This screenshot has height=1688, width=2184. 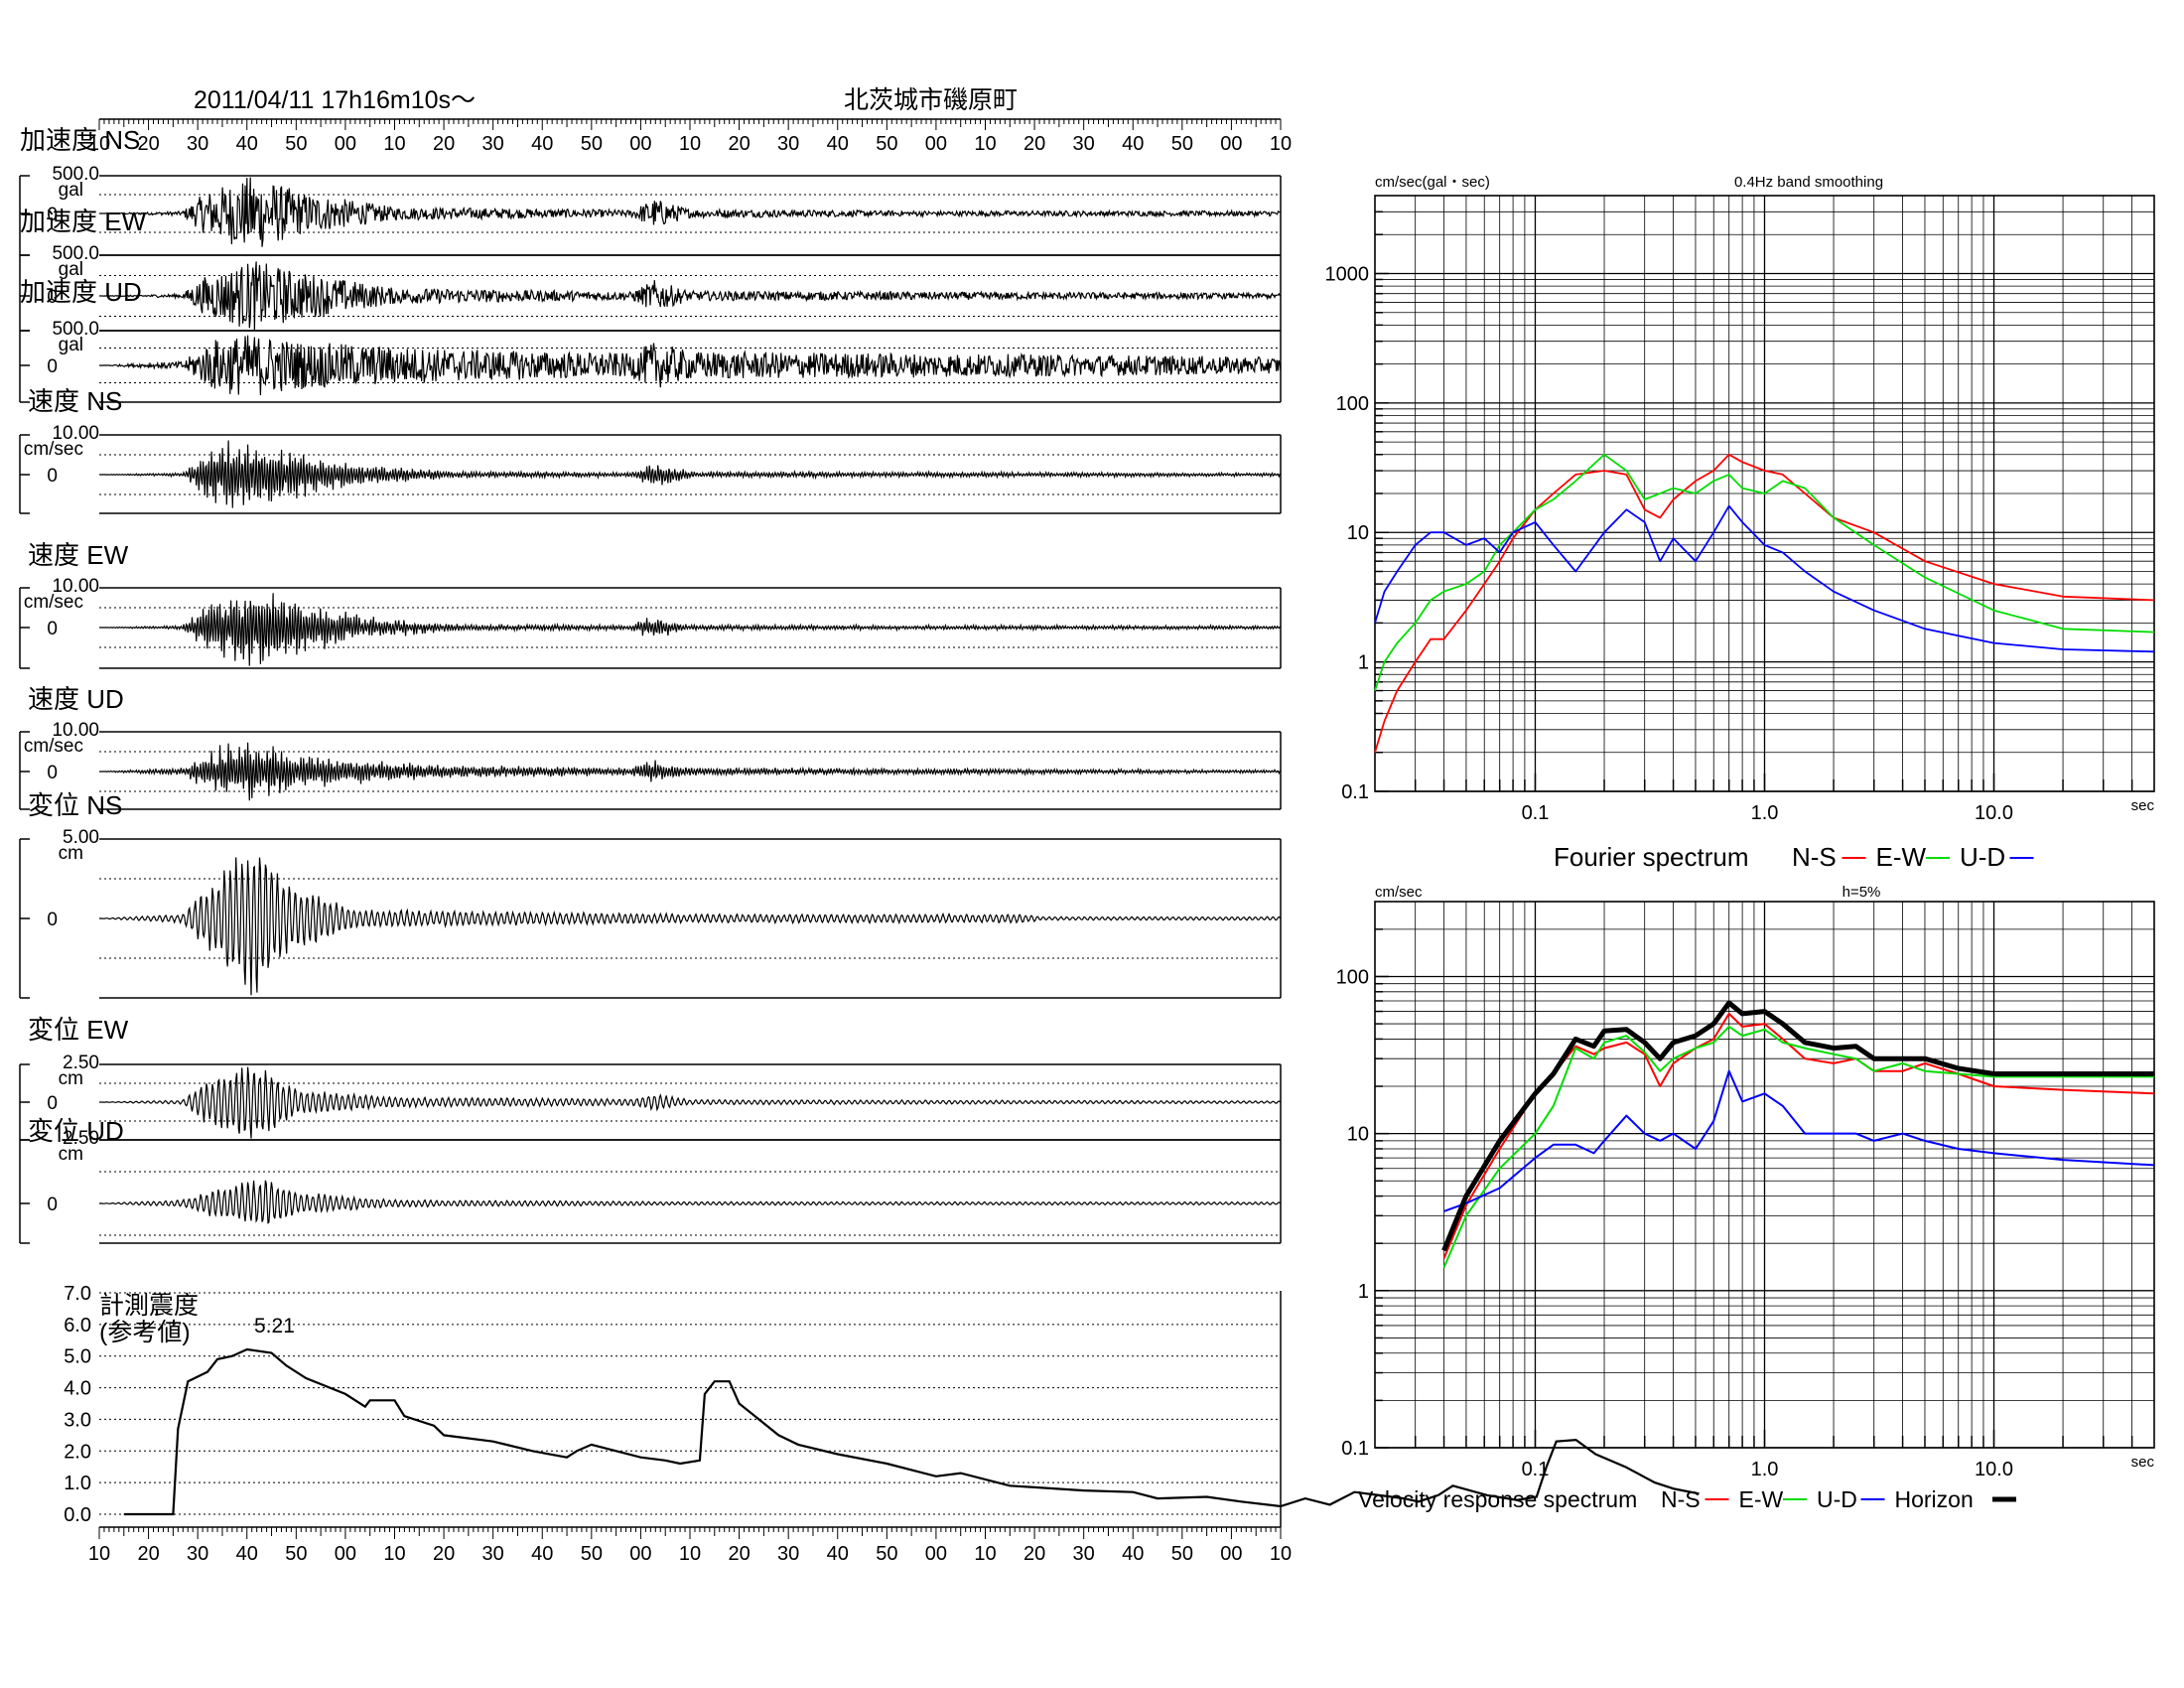 What do you see at coordinates (77, 1389) in the screenshot?
I see `intensity-ytick-label: 4.0` at bounding box center [77, 1389].